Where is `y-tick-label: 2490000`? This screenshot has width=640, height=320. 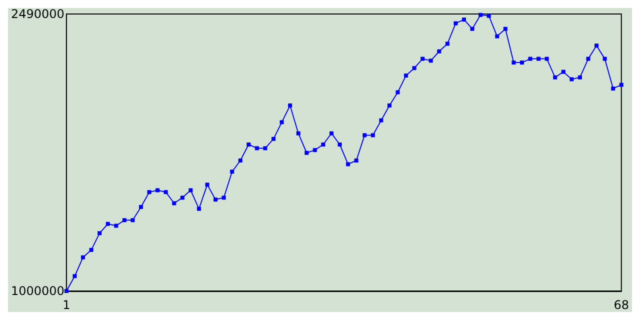
y-tick-label: 2490000 is located at coordinates (37, 14).